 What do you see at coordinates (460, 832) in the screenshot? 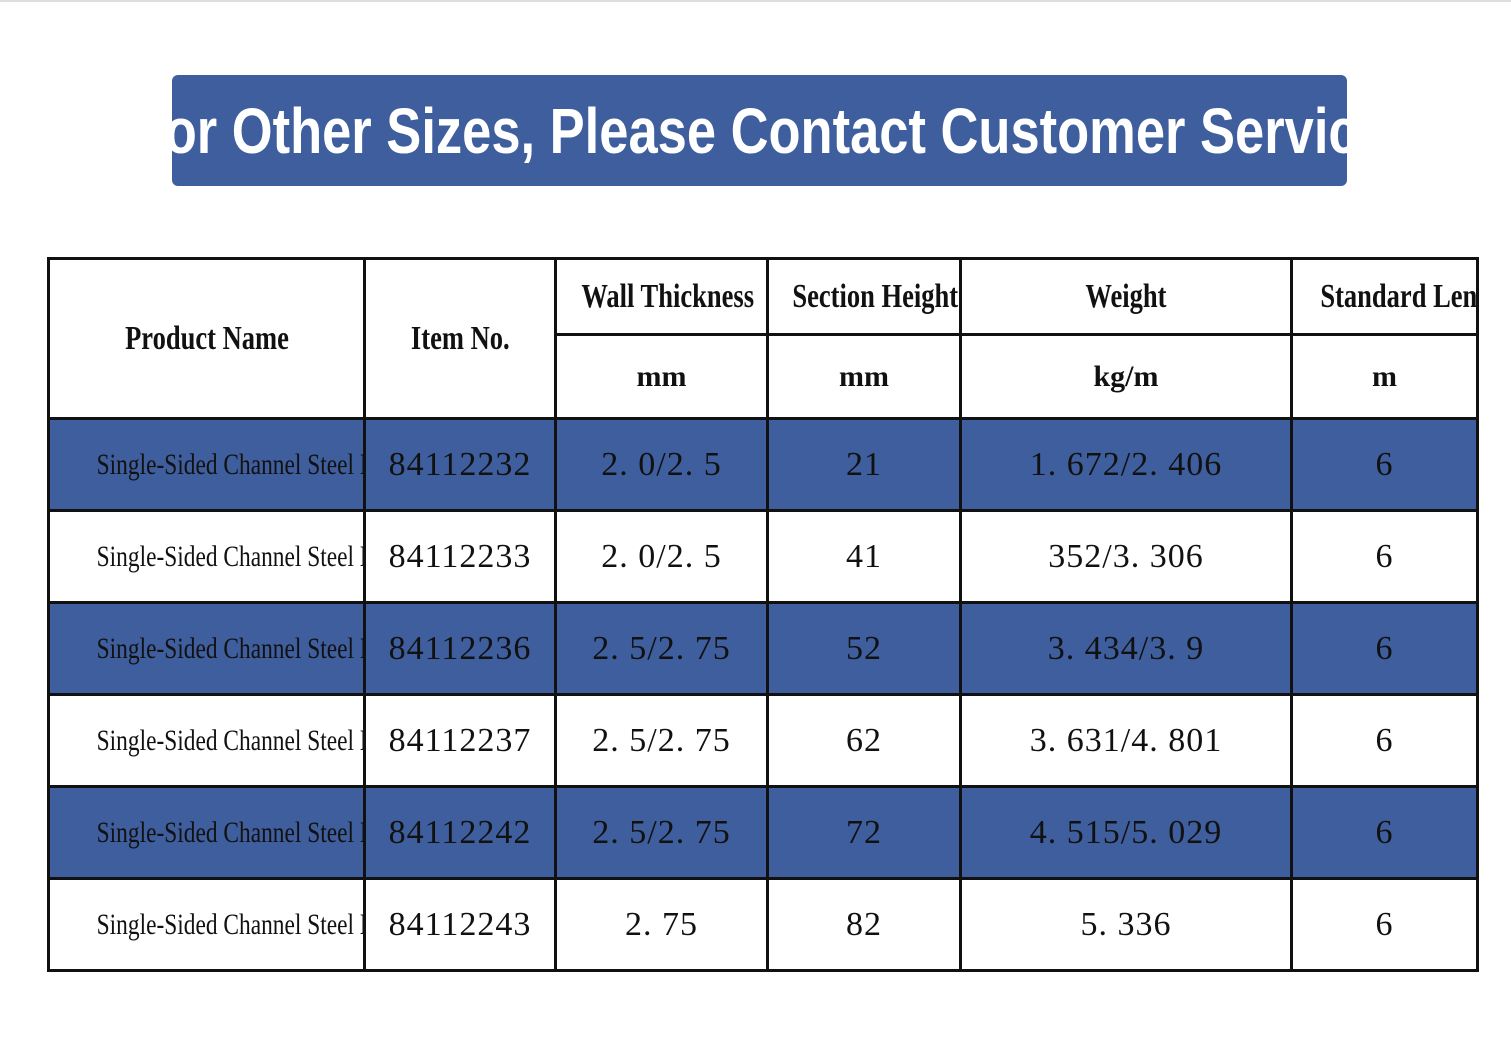
I see `data-cell: 84112242` at bounding box center [460, 832].